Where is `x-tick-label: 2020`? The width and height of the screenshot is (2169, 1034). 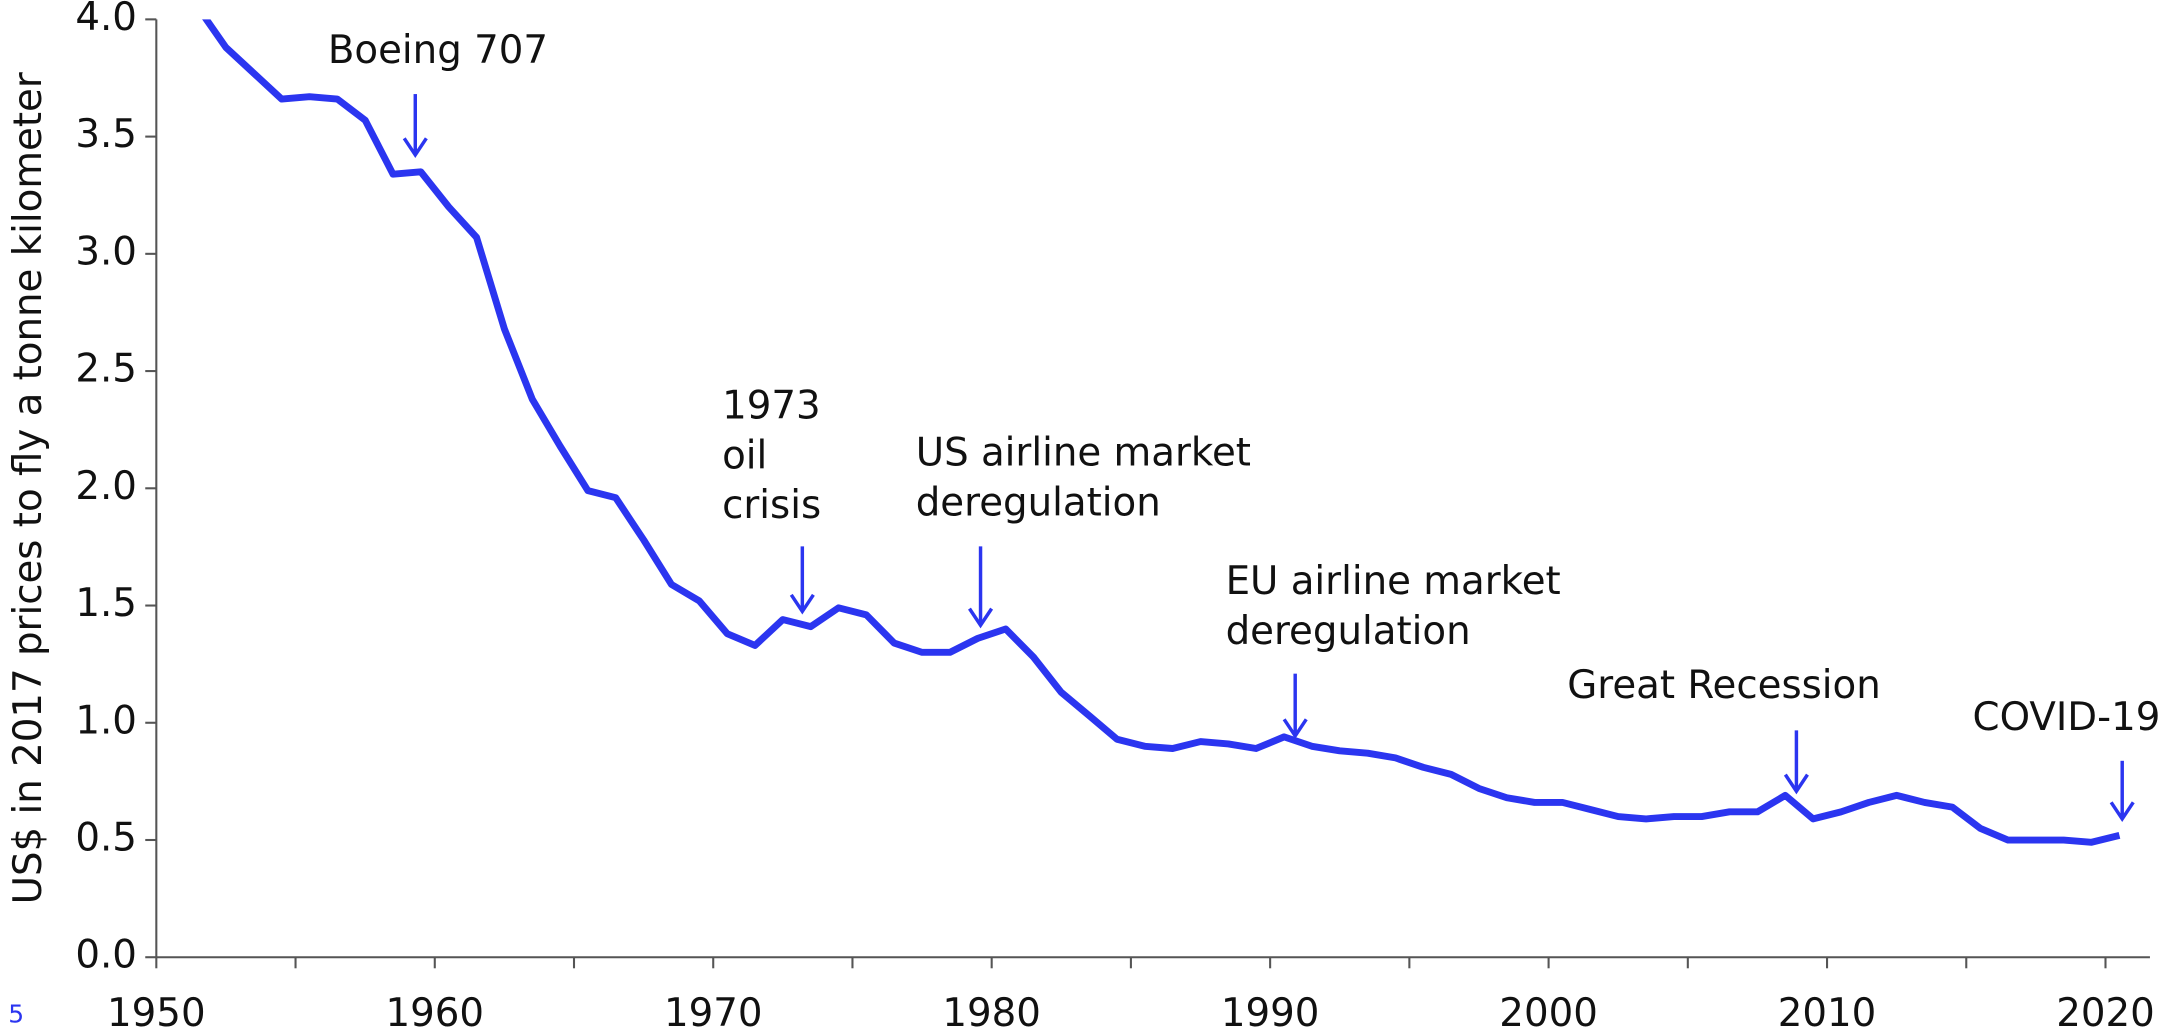
x-tick-label: 2020 is located at coordinates (2105, 1012).